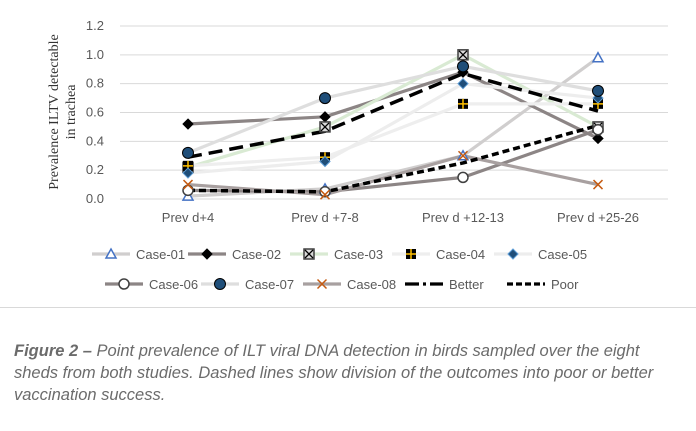  I want to click on y-tick-label: 1.2, so click(95, 25).